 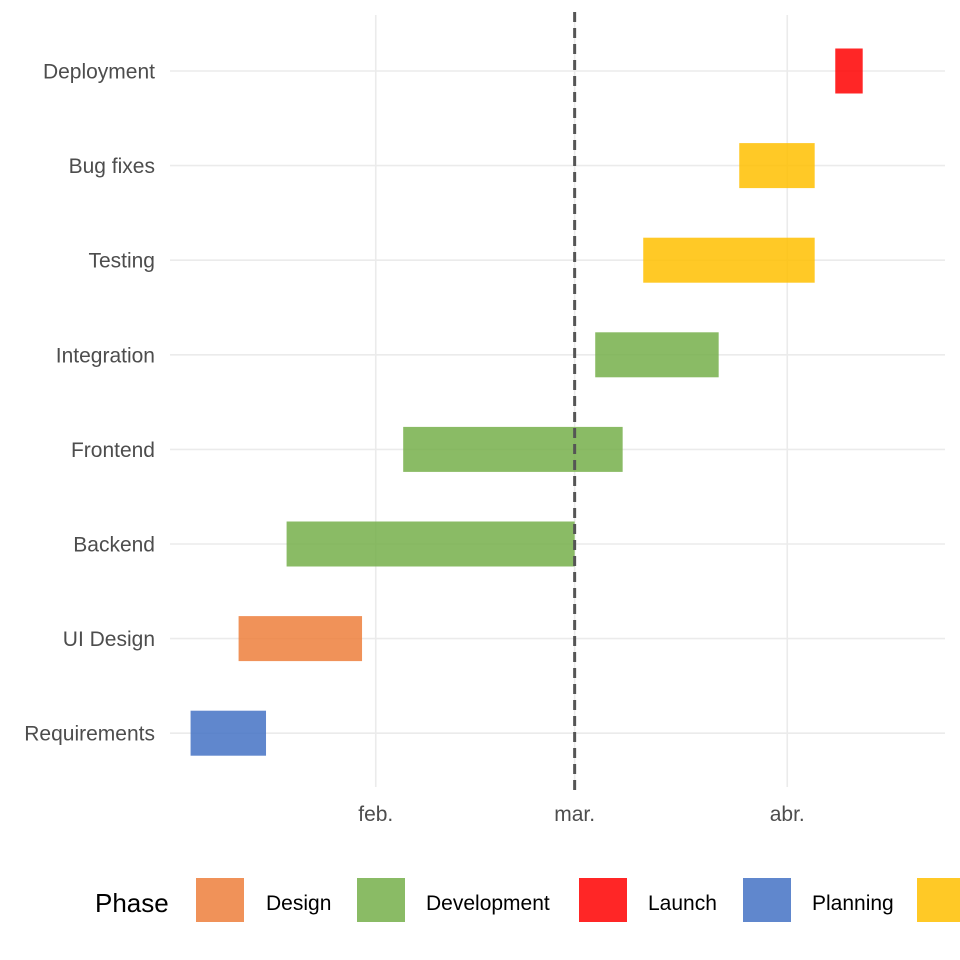 I want to click on task-bar-frontend, so click(x=513, y=449).